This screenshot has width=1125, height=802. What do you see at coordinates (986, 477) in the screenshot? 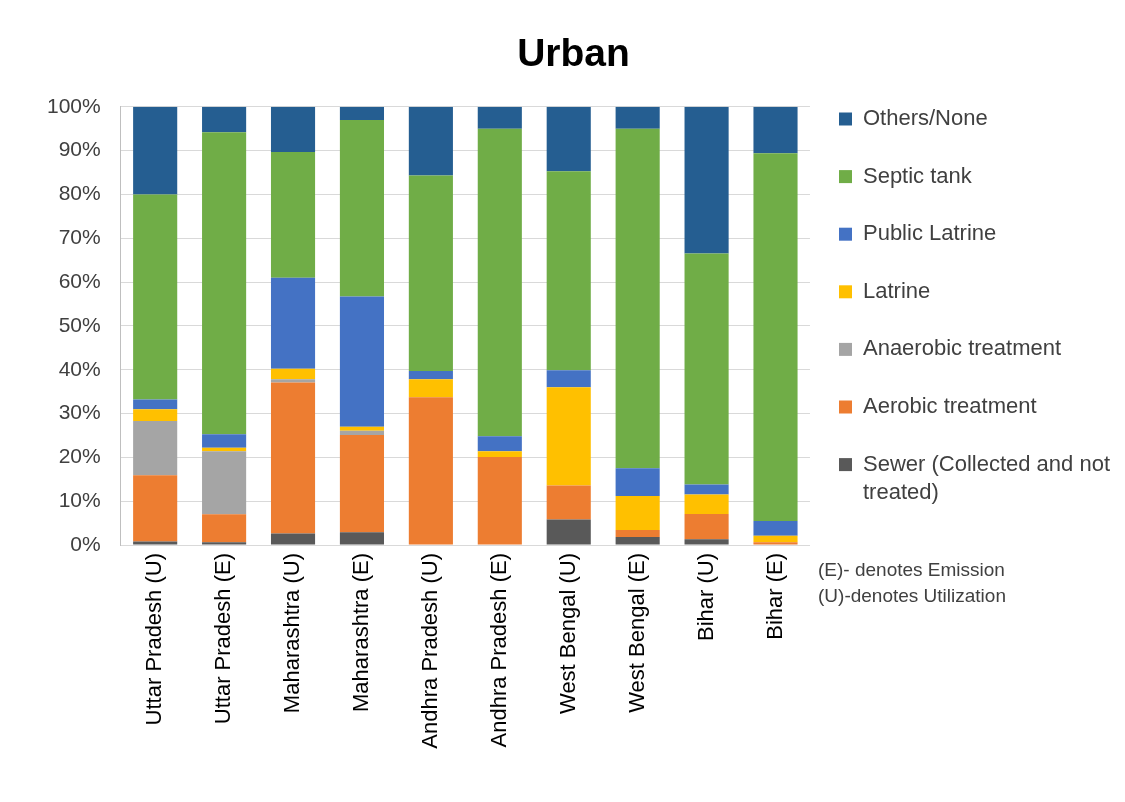
I see `legend-label: Sewer (Collected and not treated)` at bounding box center [986, 477].